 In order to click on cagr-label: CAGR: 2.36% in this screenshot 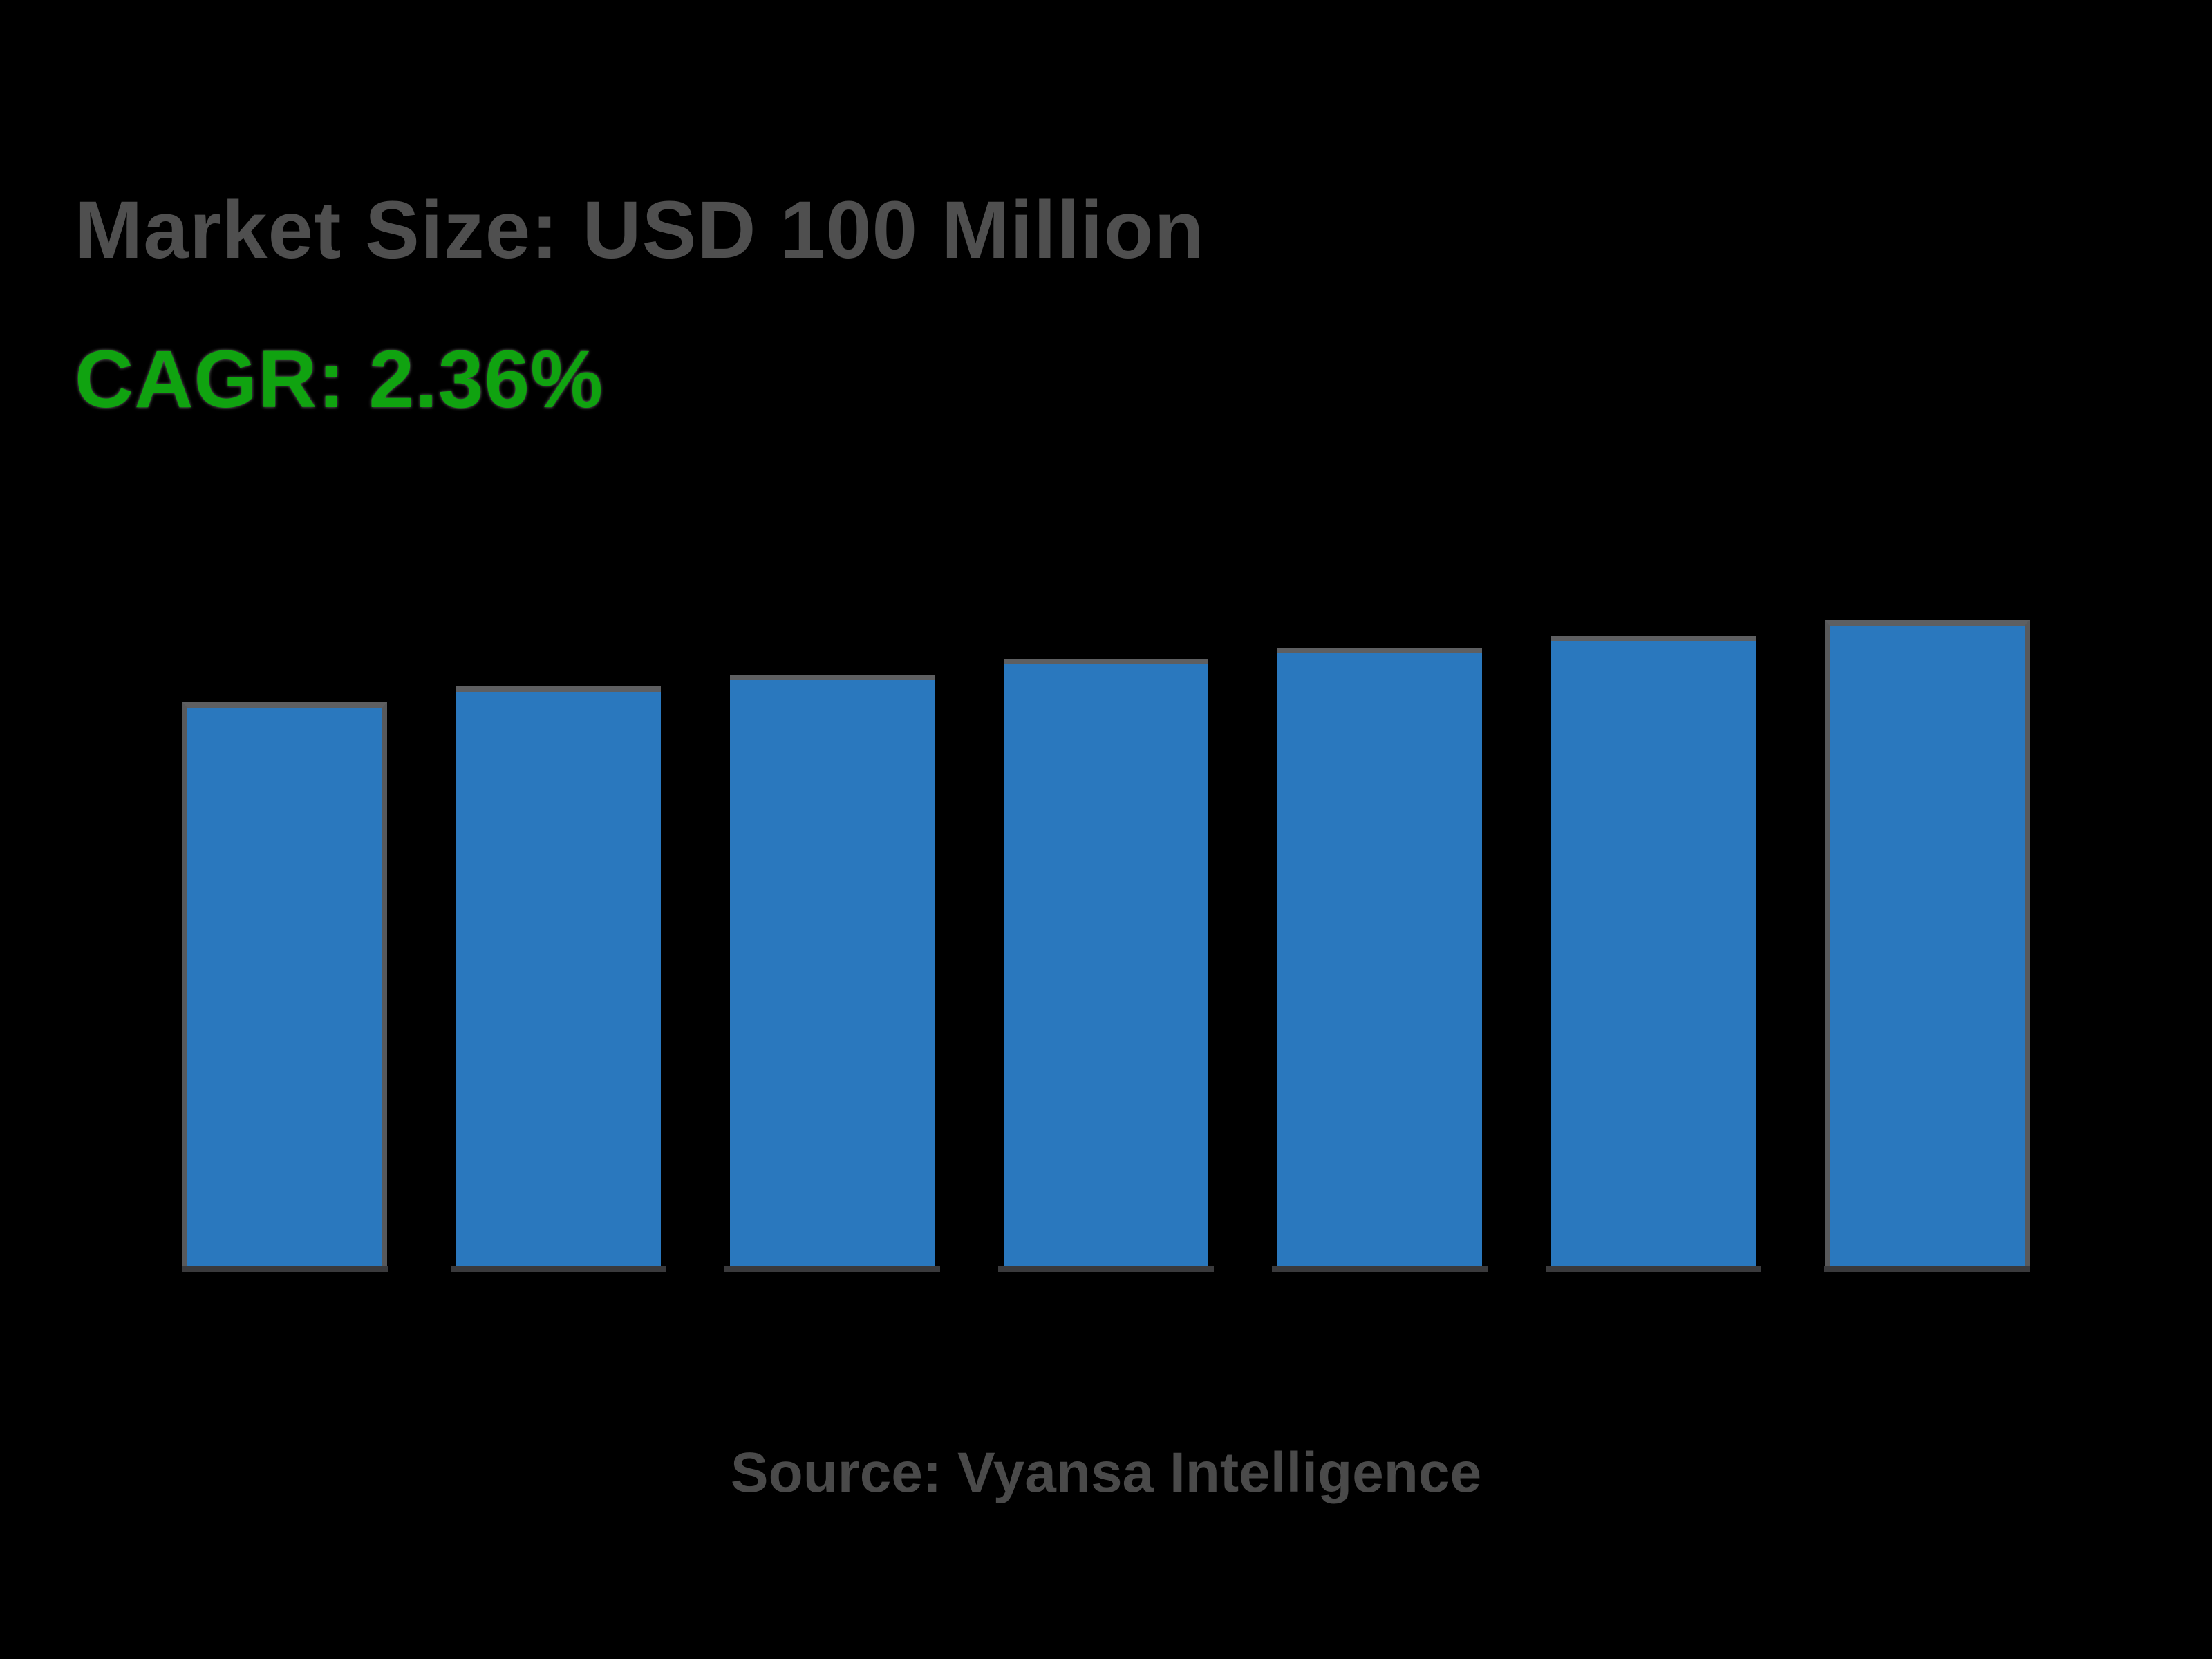, I will do `click(339, 379)`.